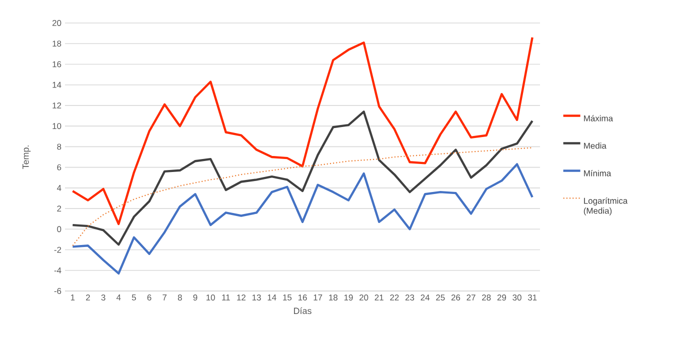 The height and width of the screenshot is (350, 693). I want to click on y-tick-label: 8, so click(59, 147).